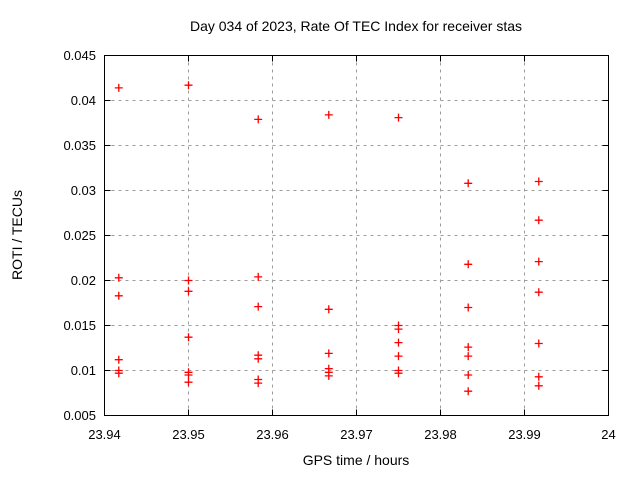  What do you see at coordinates (17, 235) in the screenshot?
I see `y-axis-label: ROTI / TECUs` at bounding box center [17, 235].